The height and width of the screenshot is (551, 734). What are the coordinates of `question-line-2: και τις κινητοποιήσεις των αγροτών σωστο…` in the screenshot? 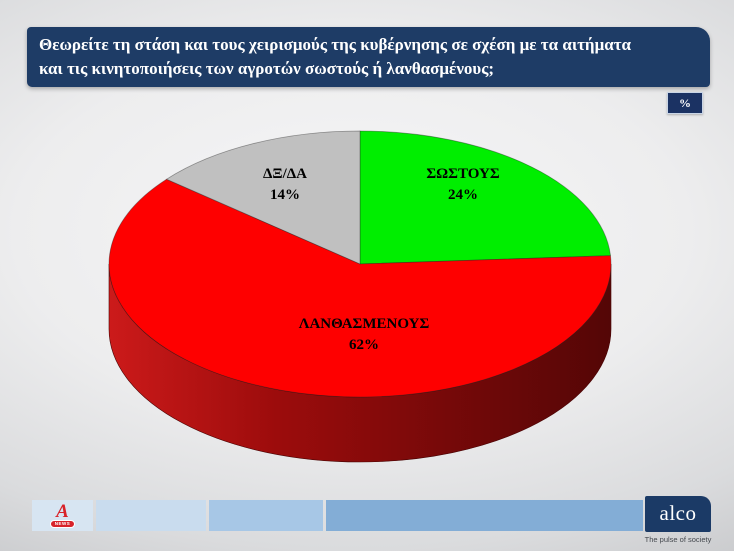 It's located at (267, 68).